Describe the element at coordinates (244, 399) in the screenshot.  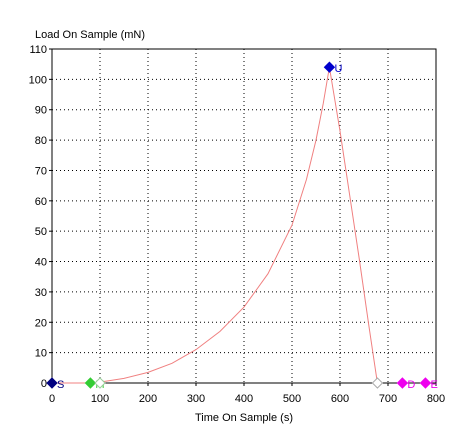
I see `x-tick-label: 400` at that location.